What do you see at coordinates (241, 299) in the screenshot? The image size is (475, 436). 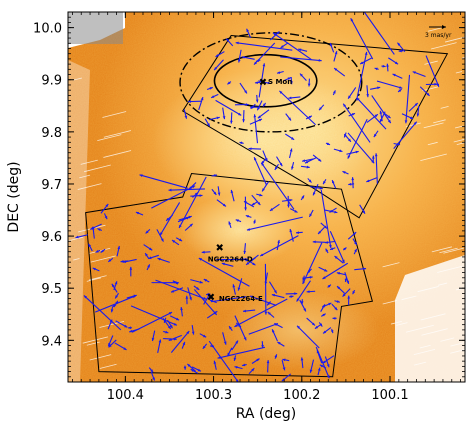 I see `annotation-label: NGC2264-E` at bounding box center [241, 299].